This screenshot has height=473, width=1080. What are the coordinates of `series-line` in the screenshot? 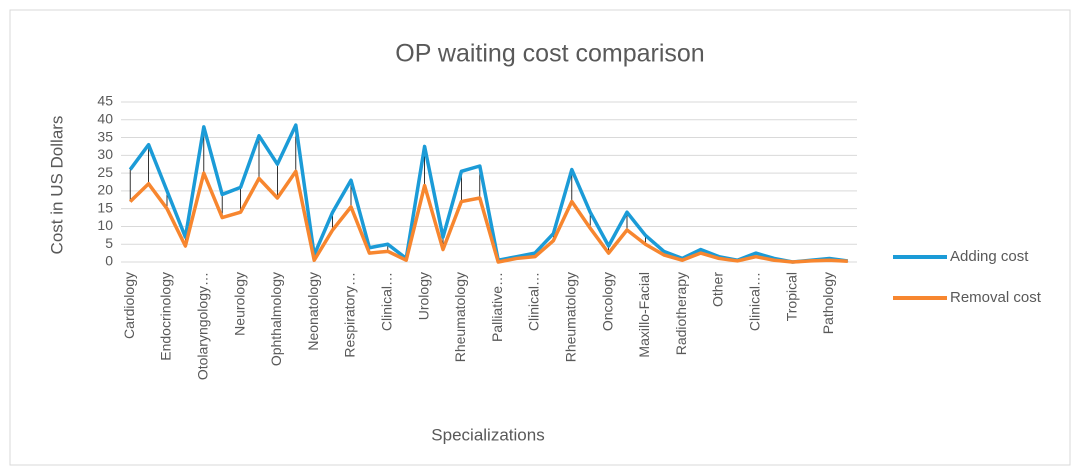 It's located at (488, 216).